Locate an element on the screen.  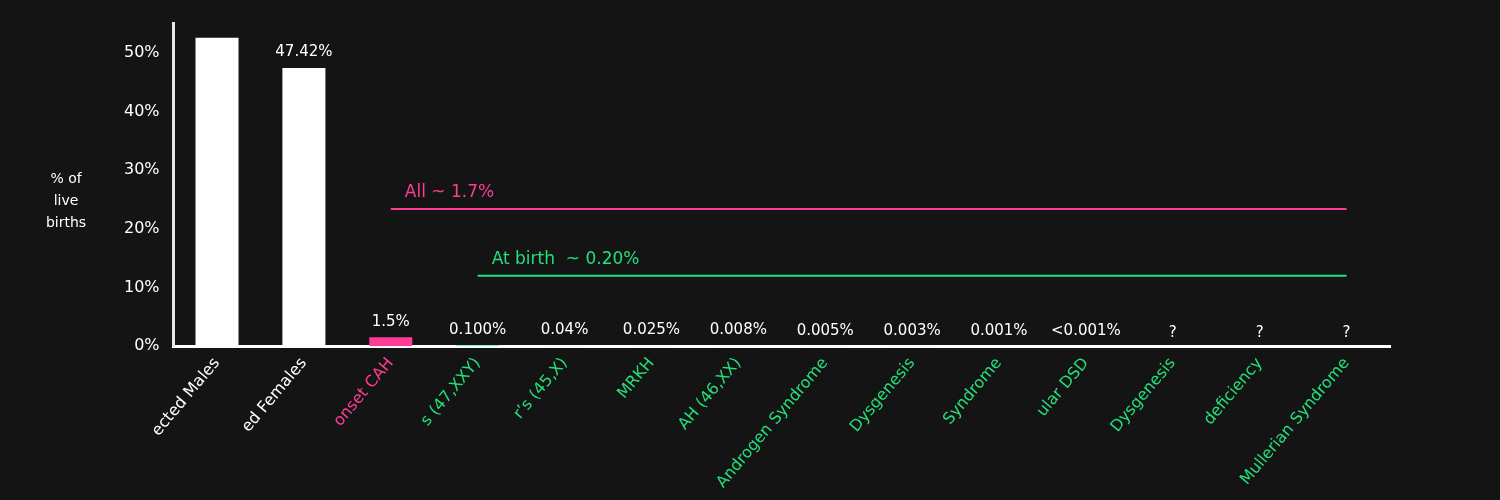
y-tick-label: 0% is located at coordinates (147, 345).